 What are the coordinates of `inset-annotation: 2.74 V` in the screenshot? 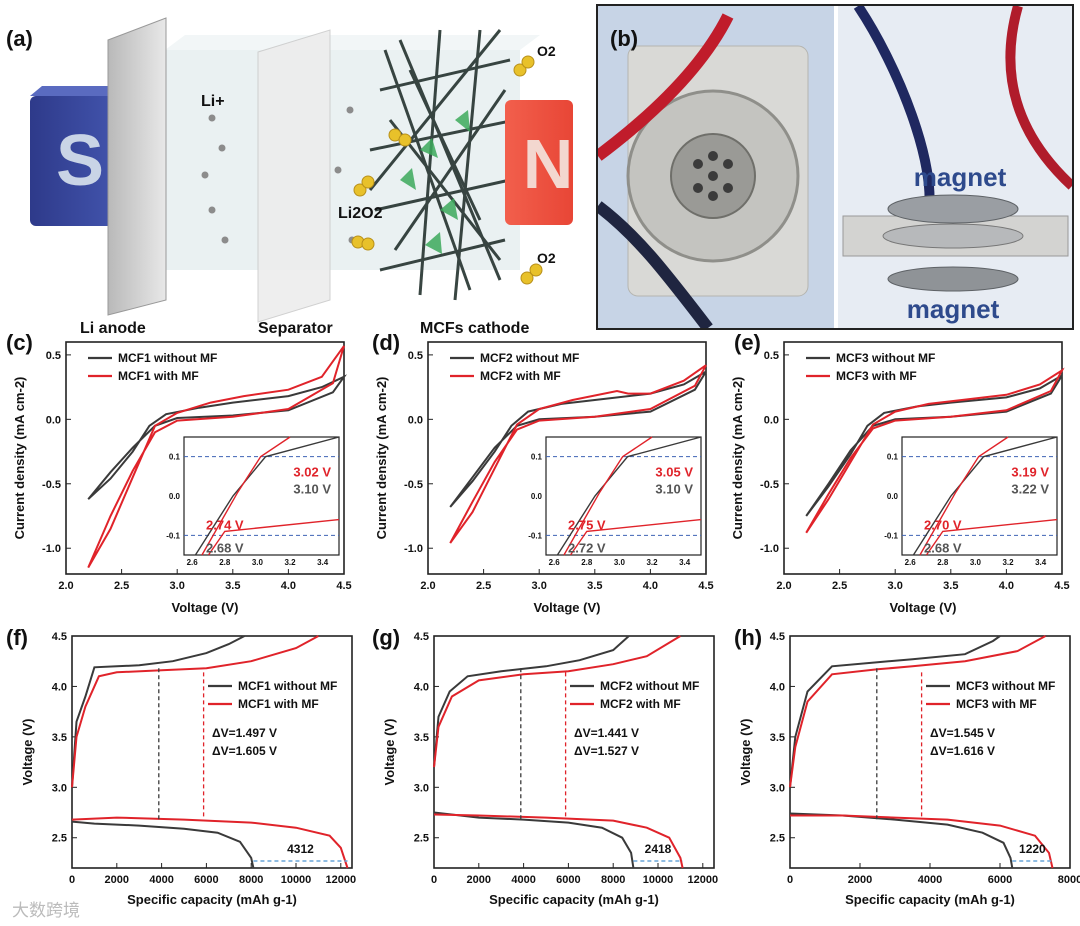 It's located at (225, 524).